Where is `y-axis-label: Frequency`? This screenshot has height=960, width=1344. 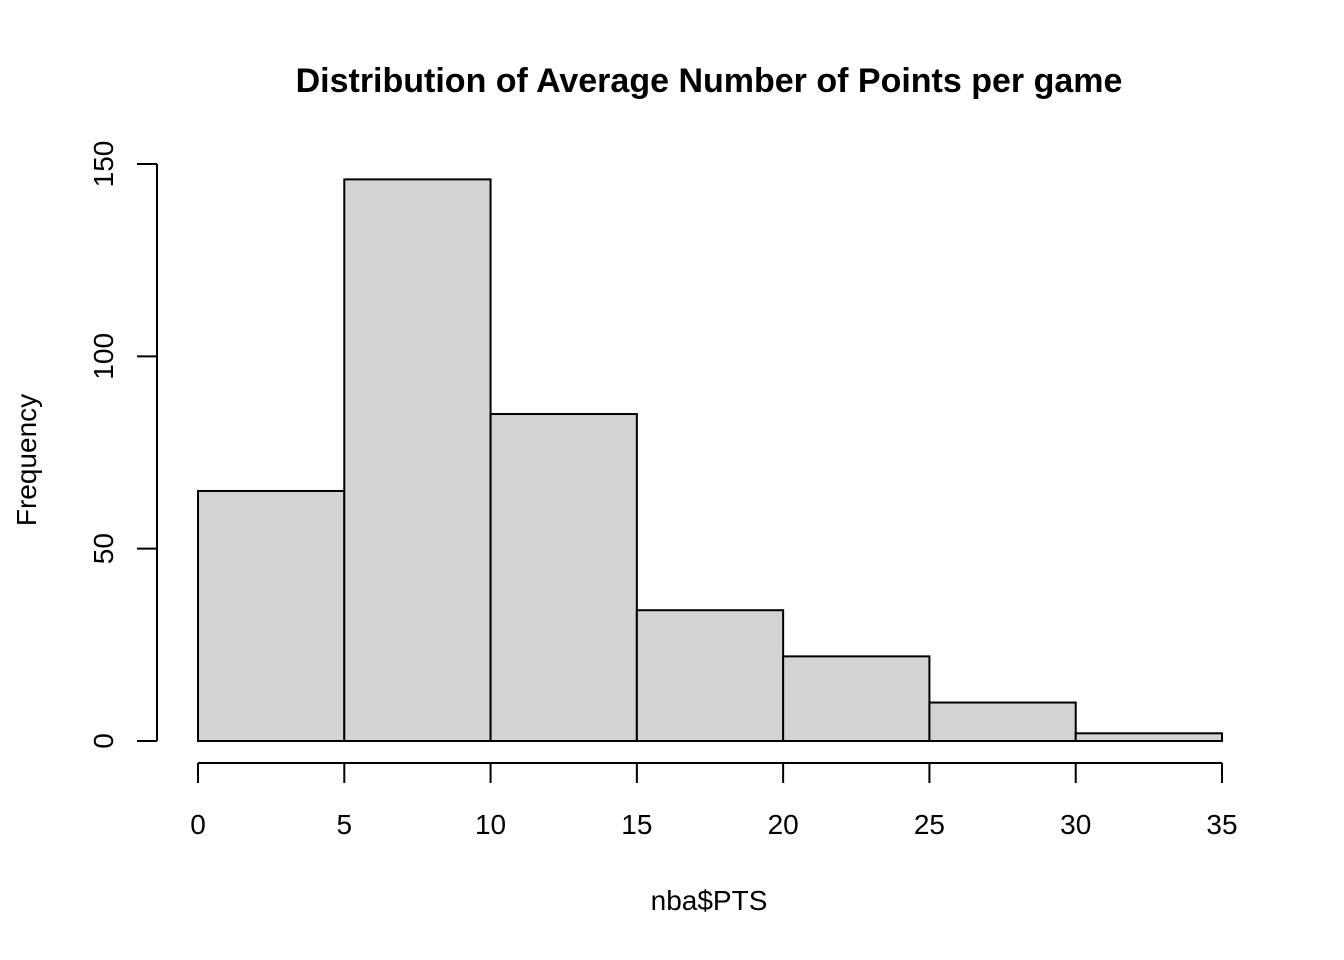
y-axis-label: Frequency is located at coordinates (26, 460).